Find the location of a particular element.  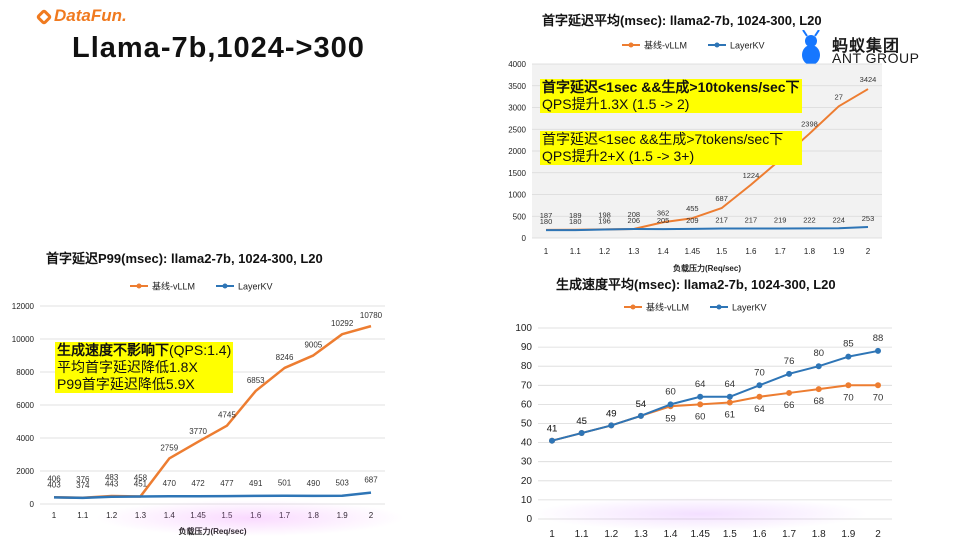

y-tick-label: 30 is located at coordinates (527, 462).